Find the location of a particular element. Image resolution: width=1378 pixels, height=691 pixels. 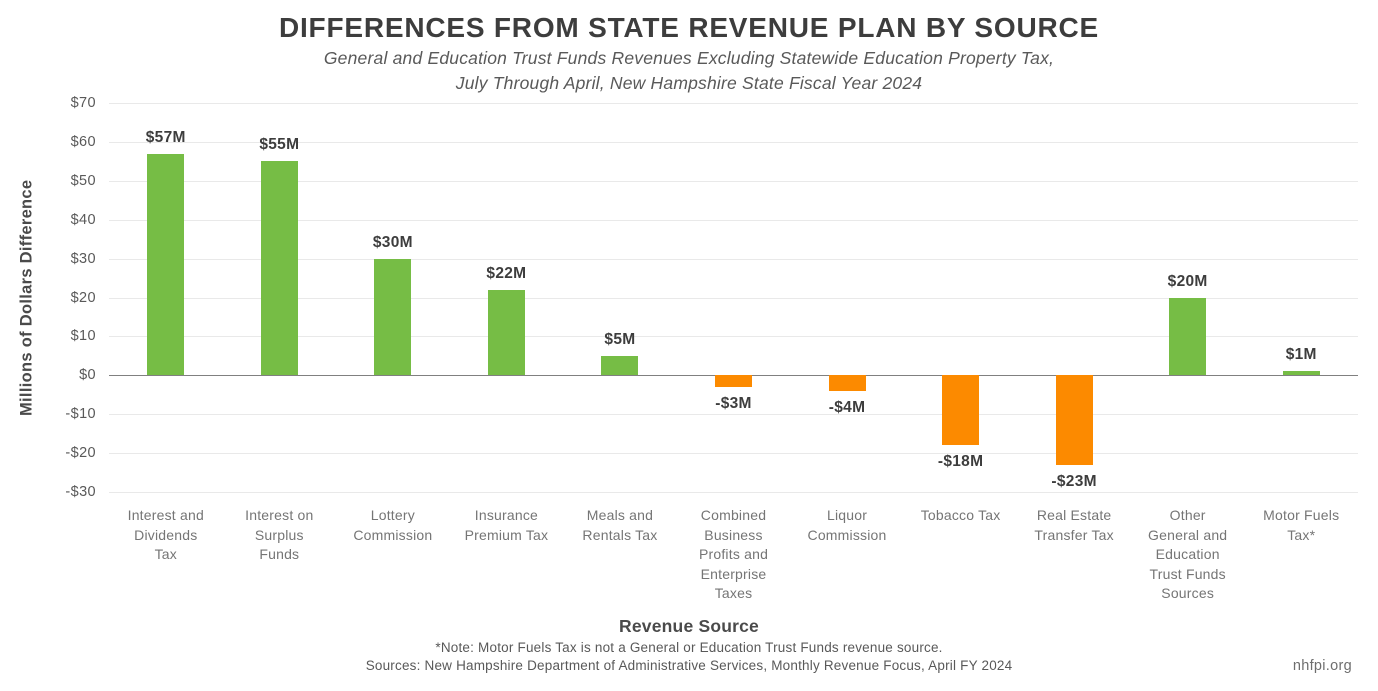

x-category-label: Interest on Surplus Funds is located at coordinates (279, 534).